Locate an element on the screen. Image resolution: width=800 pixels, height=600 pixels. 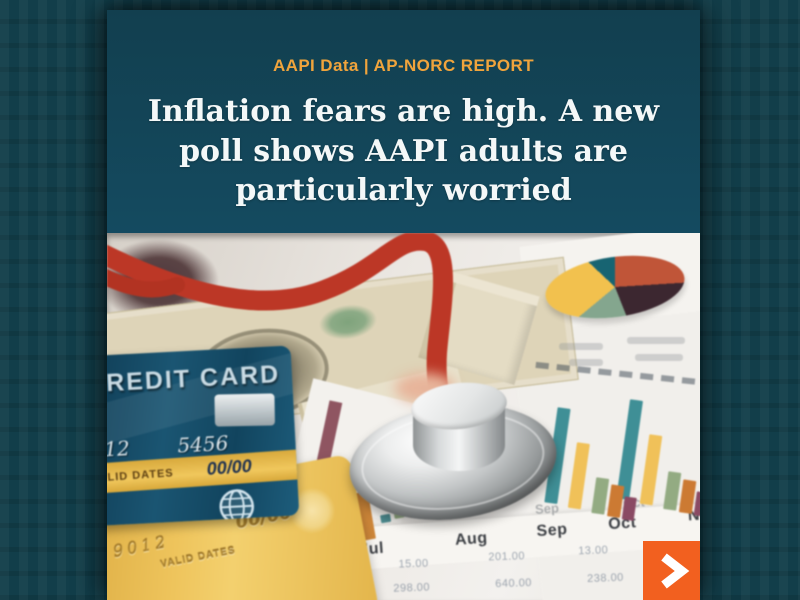
eyebrow-label: AAPI Data | AP-NORC REPORT is located at coordinates (403, 65).